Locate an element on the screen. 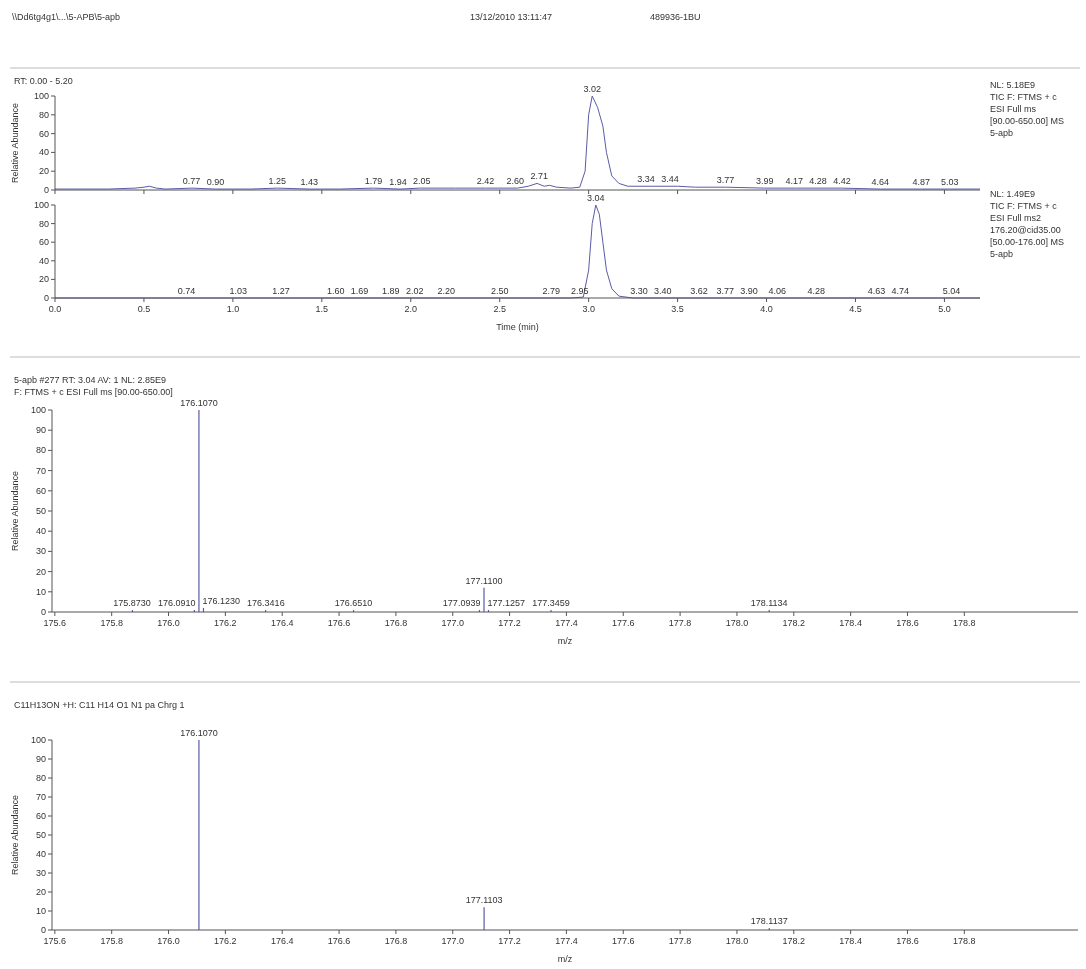 The width and height of the screenshot is (1086, 969). text: [50.00-176.00] MS is located at coordinates (1027, 242).